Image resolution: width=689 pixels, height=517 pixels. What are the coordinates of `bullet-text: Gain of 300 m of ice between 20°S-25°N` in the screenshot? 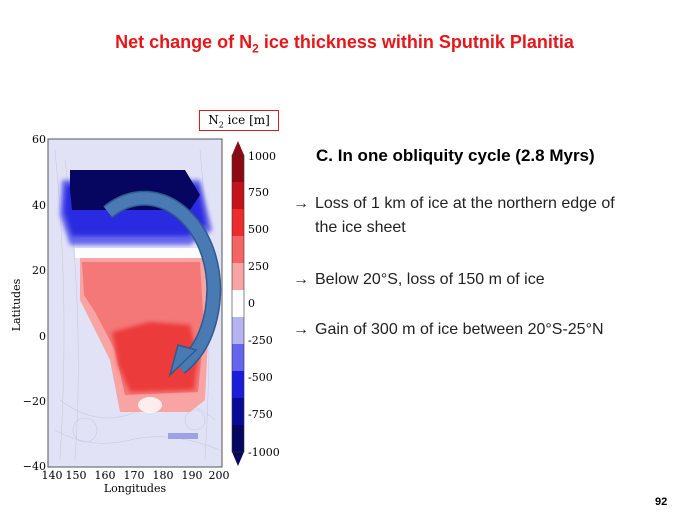 It's located at (459, 329).